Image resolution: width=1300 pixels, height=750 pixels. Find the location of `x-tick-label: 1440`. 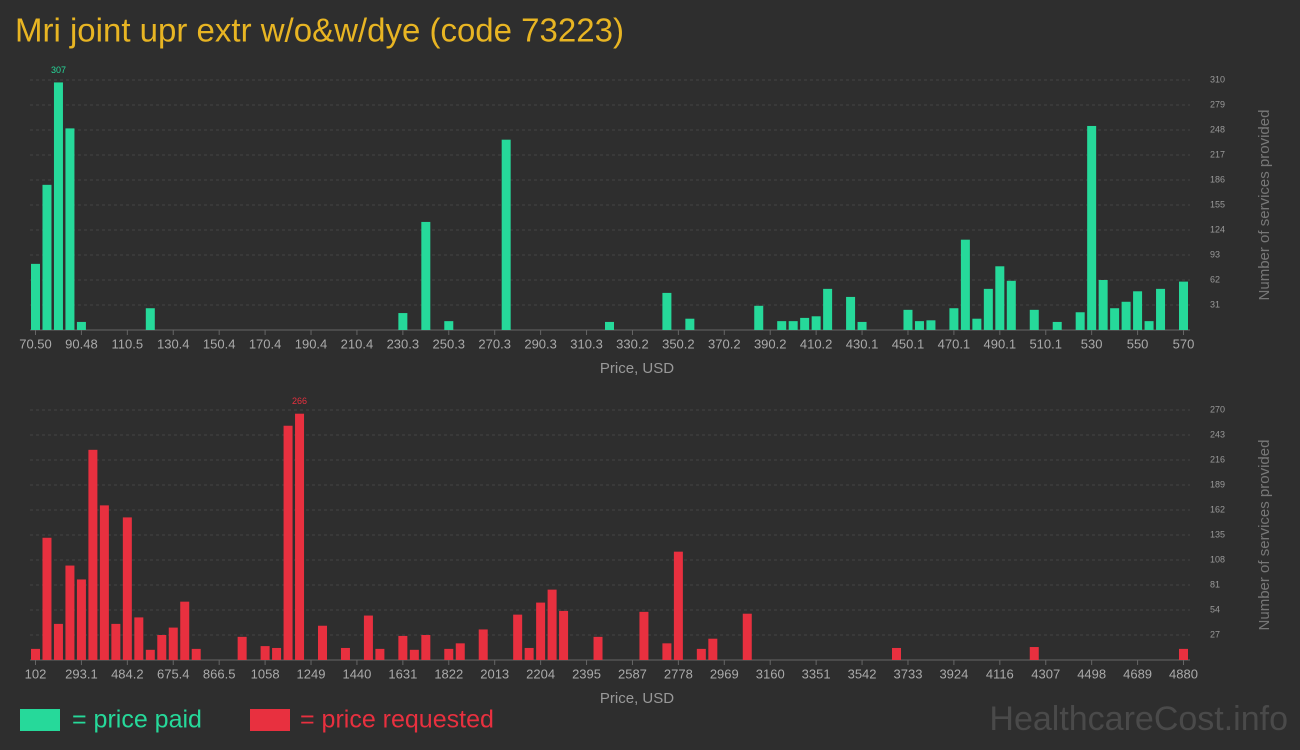

x-tick-label: 1440 is located at coordinates (356, 673).